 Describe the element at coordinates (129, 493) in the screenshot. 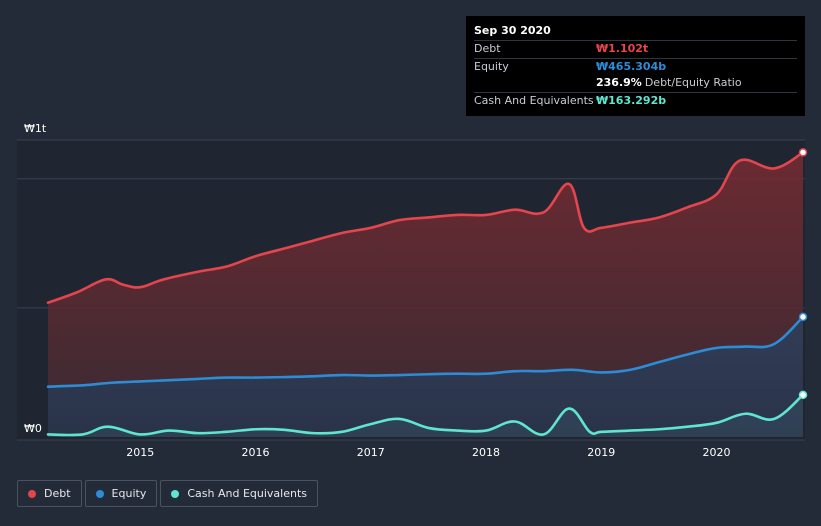

I see `legend-label: Equity` at that location.